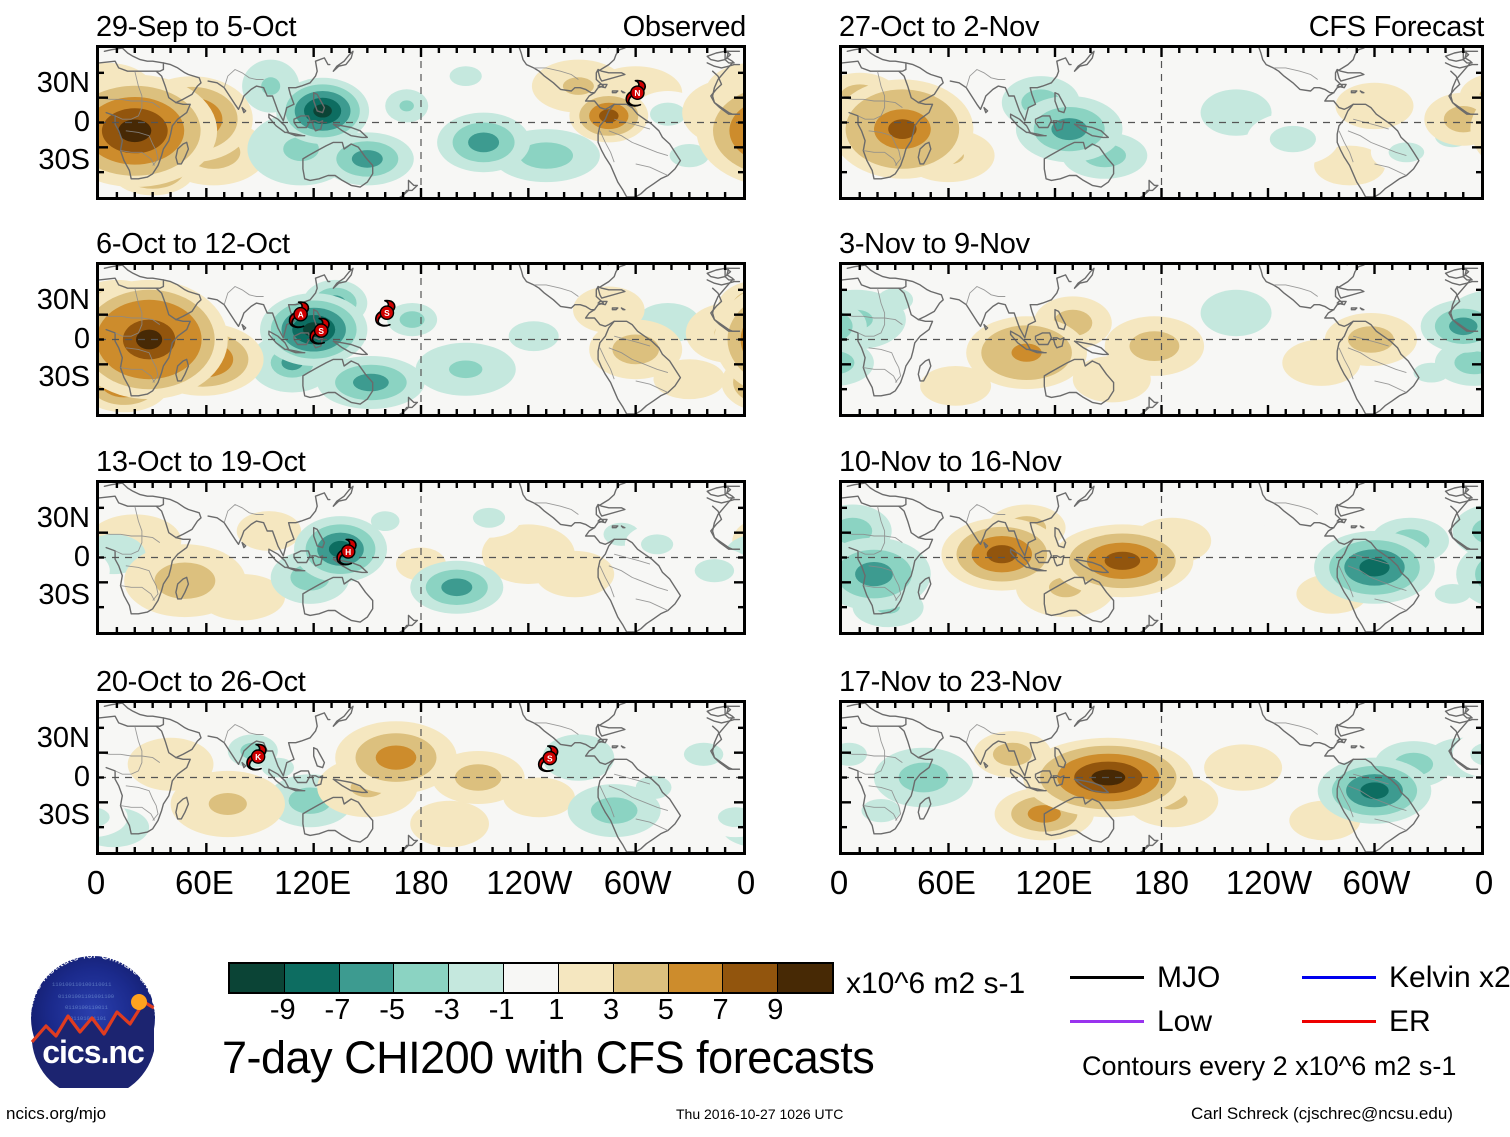 The height and width of the screenshot is (1137, 1510). I want to click on colorbar: -9 -7 -5 -3 -1 1 3 5 7 9 x10^6 m2 s-1, so click(626, 997).